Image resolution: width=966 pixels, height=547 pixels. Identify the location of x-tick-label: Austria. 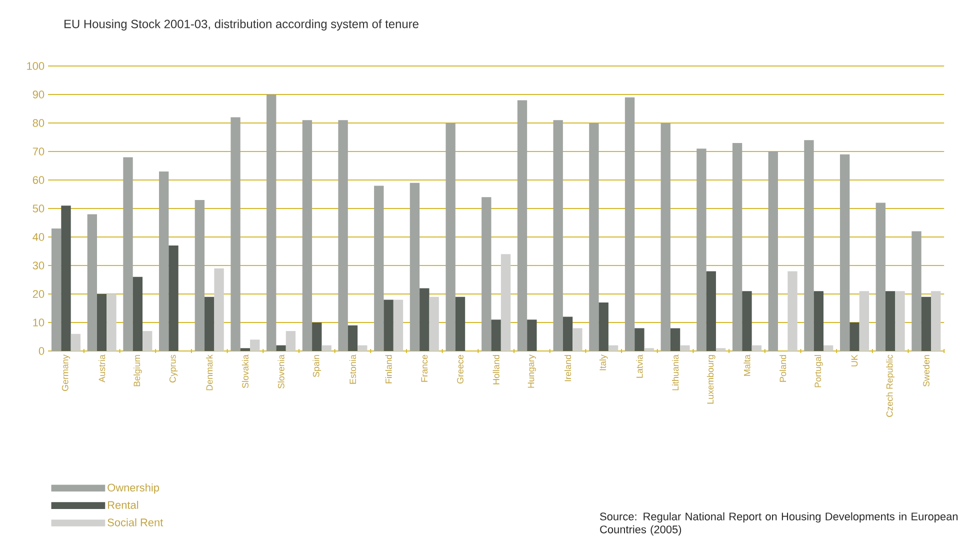
(102, 368).